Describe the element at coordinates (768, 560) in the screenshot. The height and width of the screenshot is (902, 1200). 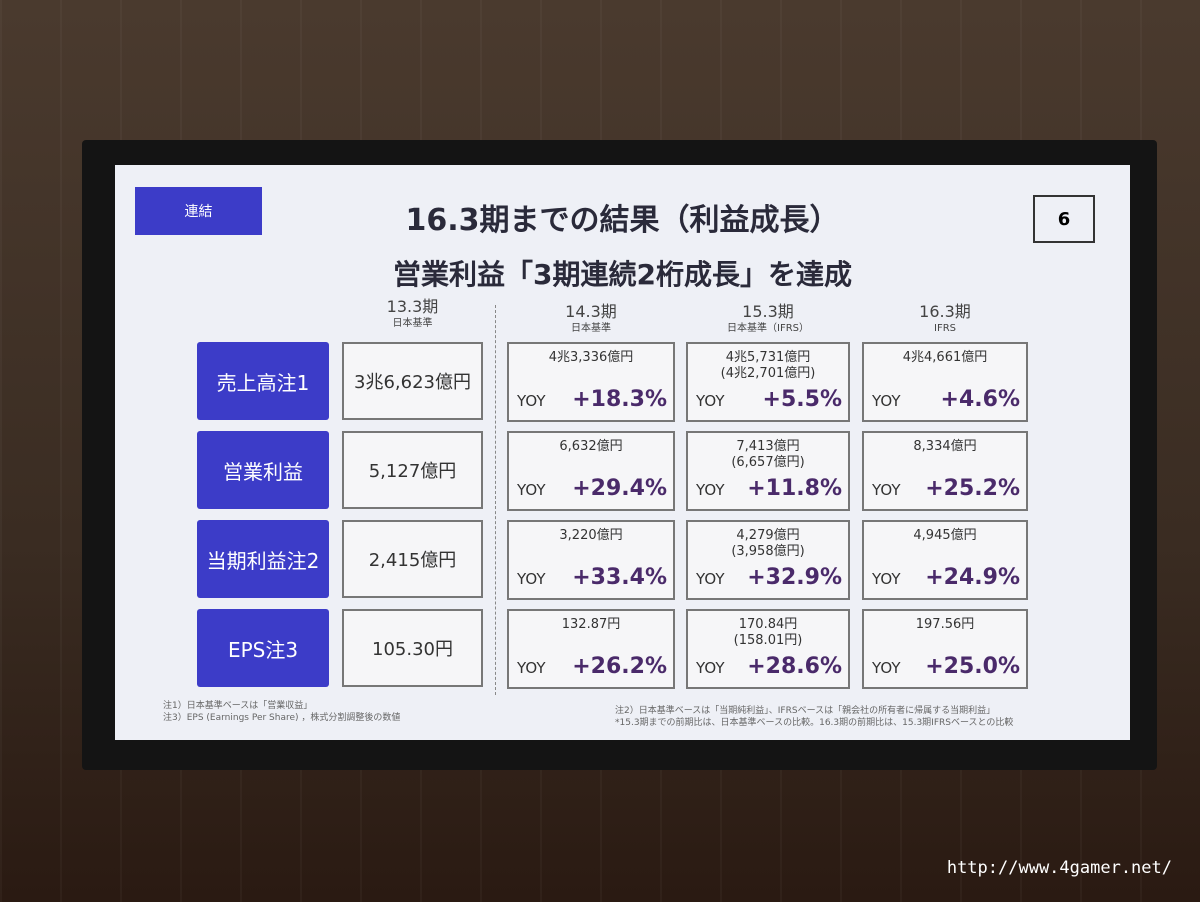
I see `value-cell: 4,279億円 (3,958億円) YOY +32.9%` at that location.